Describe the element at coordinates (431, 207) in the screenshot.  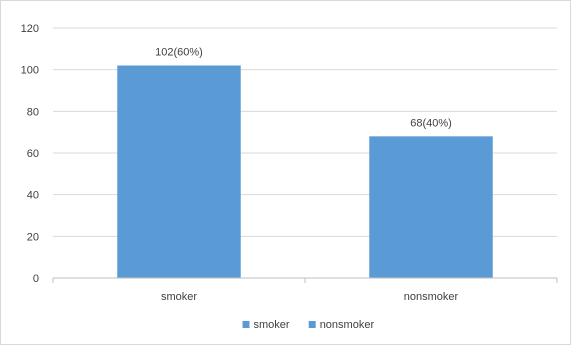
I see `bar-nonsmoker` at that location.